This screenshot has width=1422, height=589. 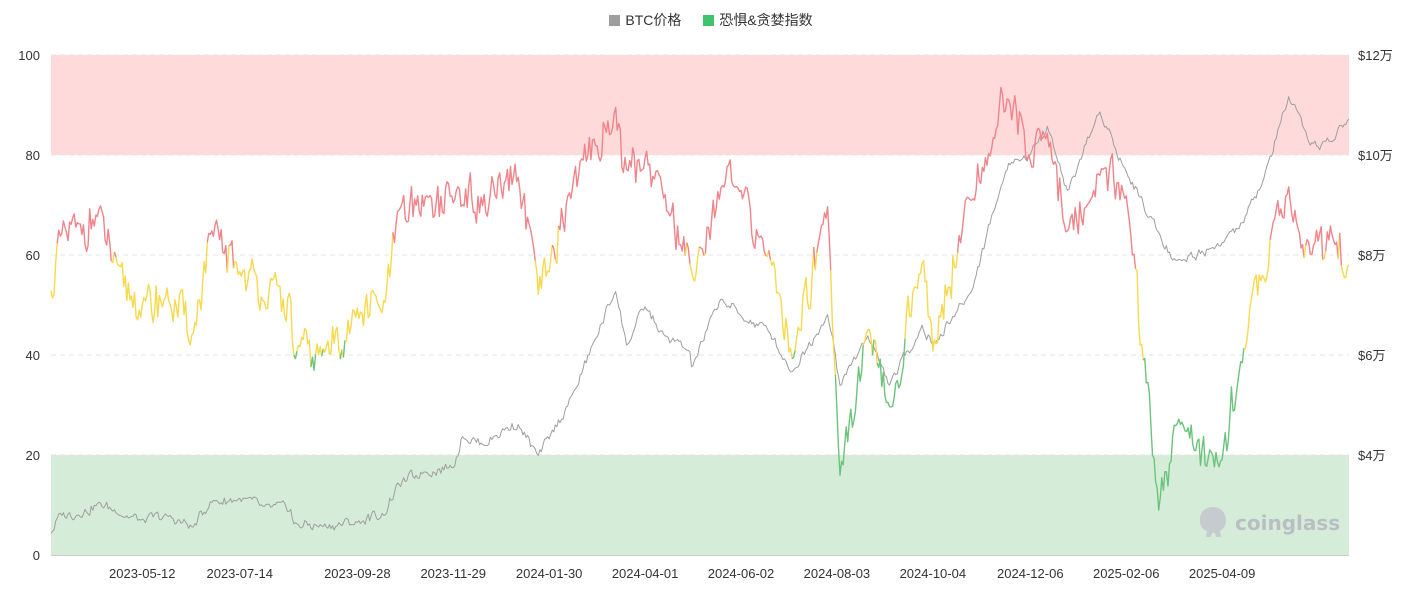 I want to click on legend-item-btc: BTC价格, so click(x=645, y=20).